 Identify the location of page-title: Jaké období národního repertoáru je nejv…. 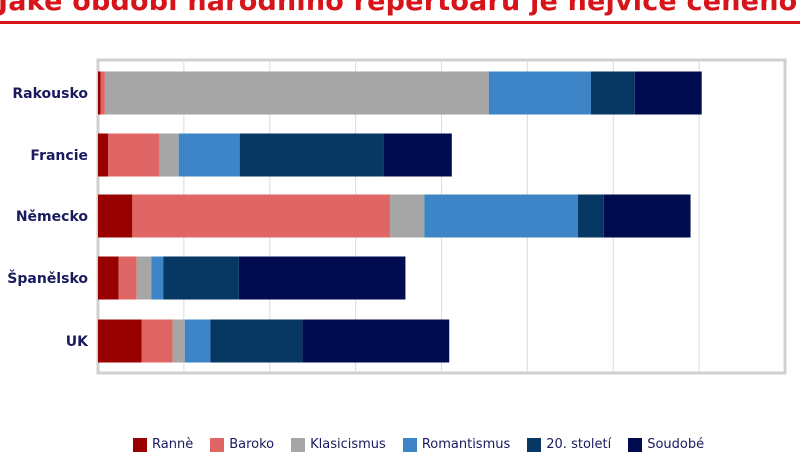
(400, 8).